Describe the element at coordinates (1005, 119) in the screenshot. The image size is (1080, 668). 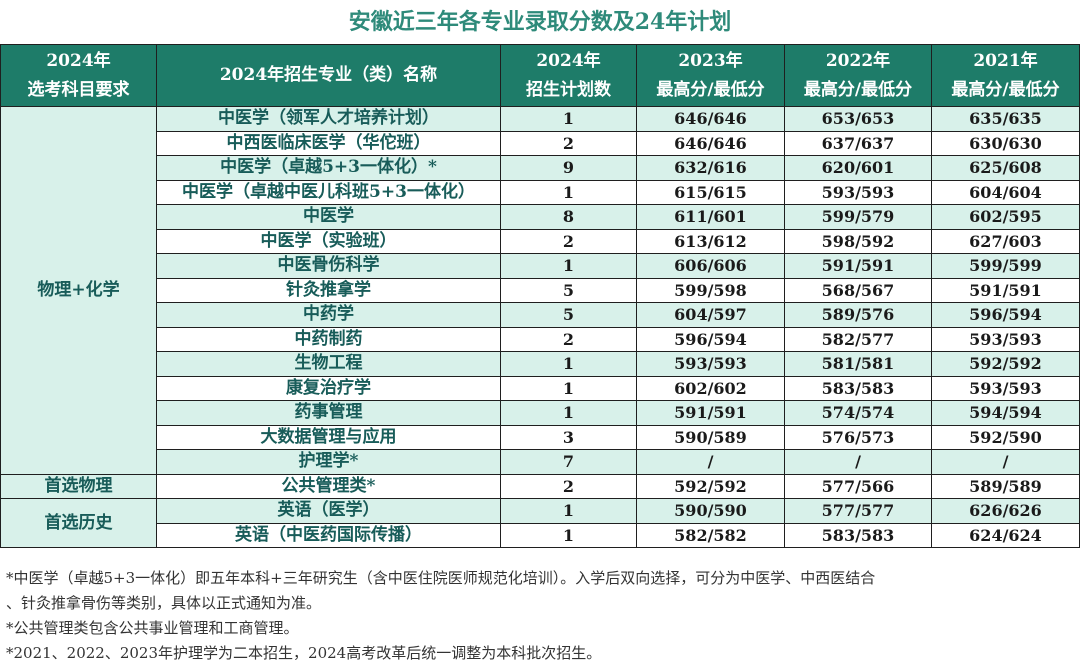
I see `score-2021-cell: 635/635` at that location.